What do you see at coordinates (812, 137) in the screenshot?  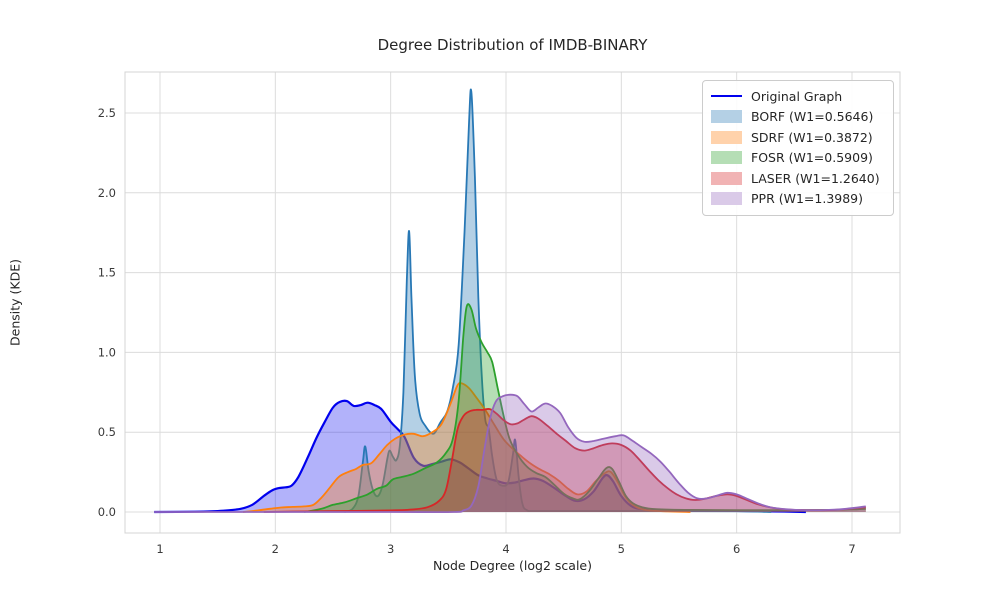 I see `legend-label: SDRF (W1=0.3872)` at bounding box center [812, 137].